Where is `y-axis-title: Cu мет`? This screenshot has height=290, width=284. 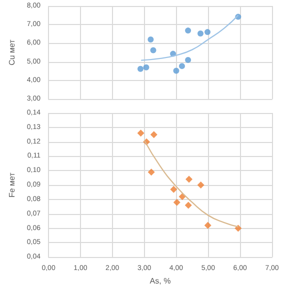
y-axis-title: Cu мет is located at coordinates (12, 52).